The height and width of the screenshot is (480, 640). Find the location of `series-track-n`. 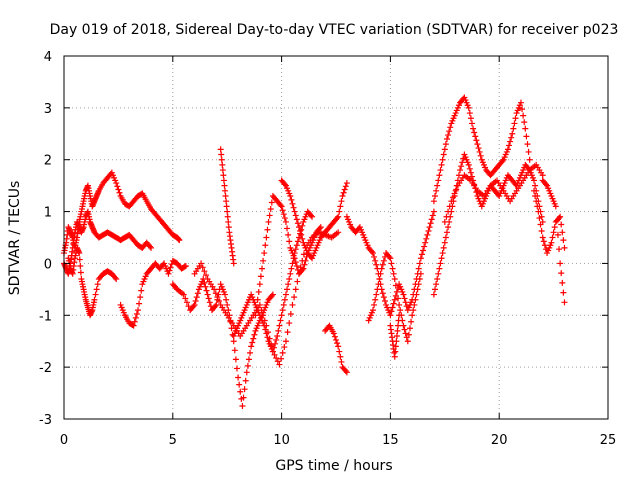

series-track-n is located at coordinates (395, 336).